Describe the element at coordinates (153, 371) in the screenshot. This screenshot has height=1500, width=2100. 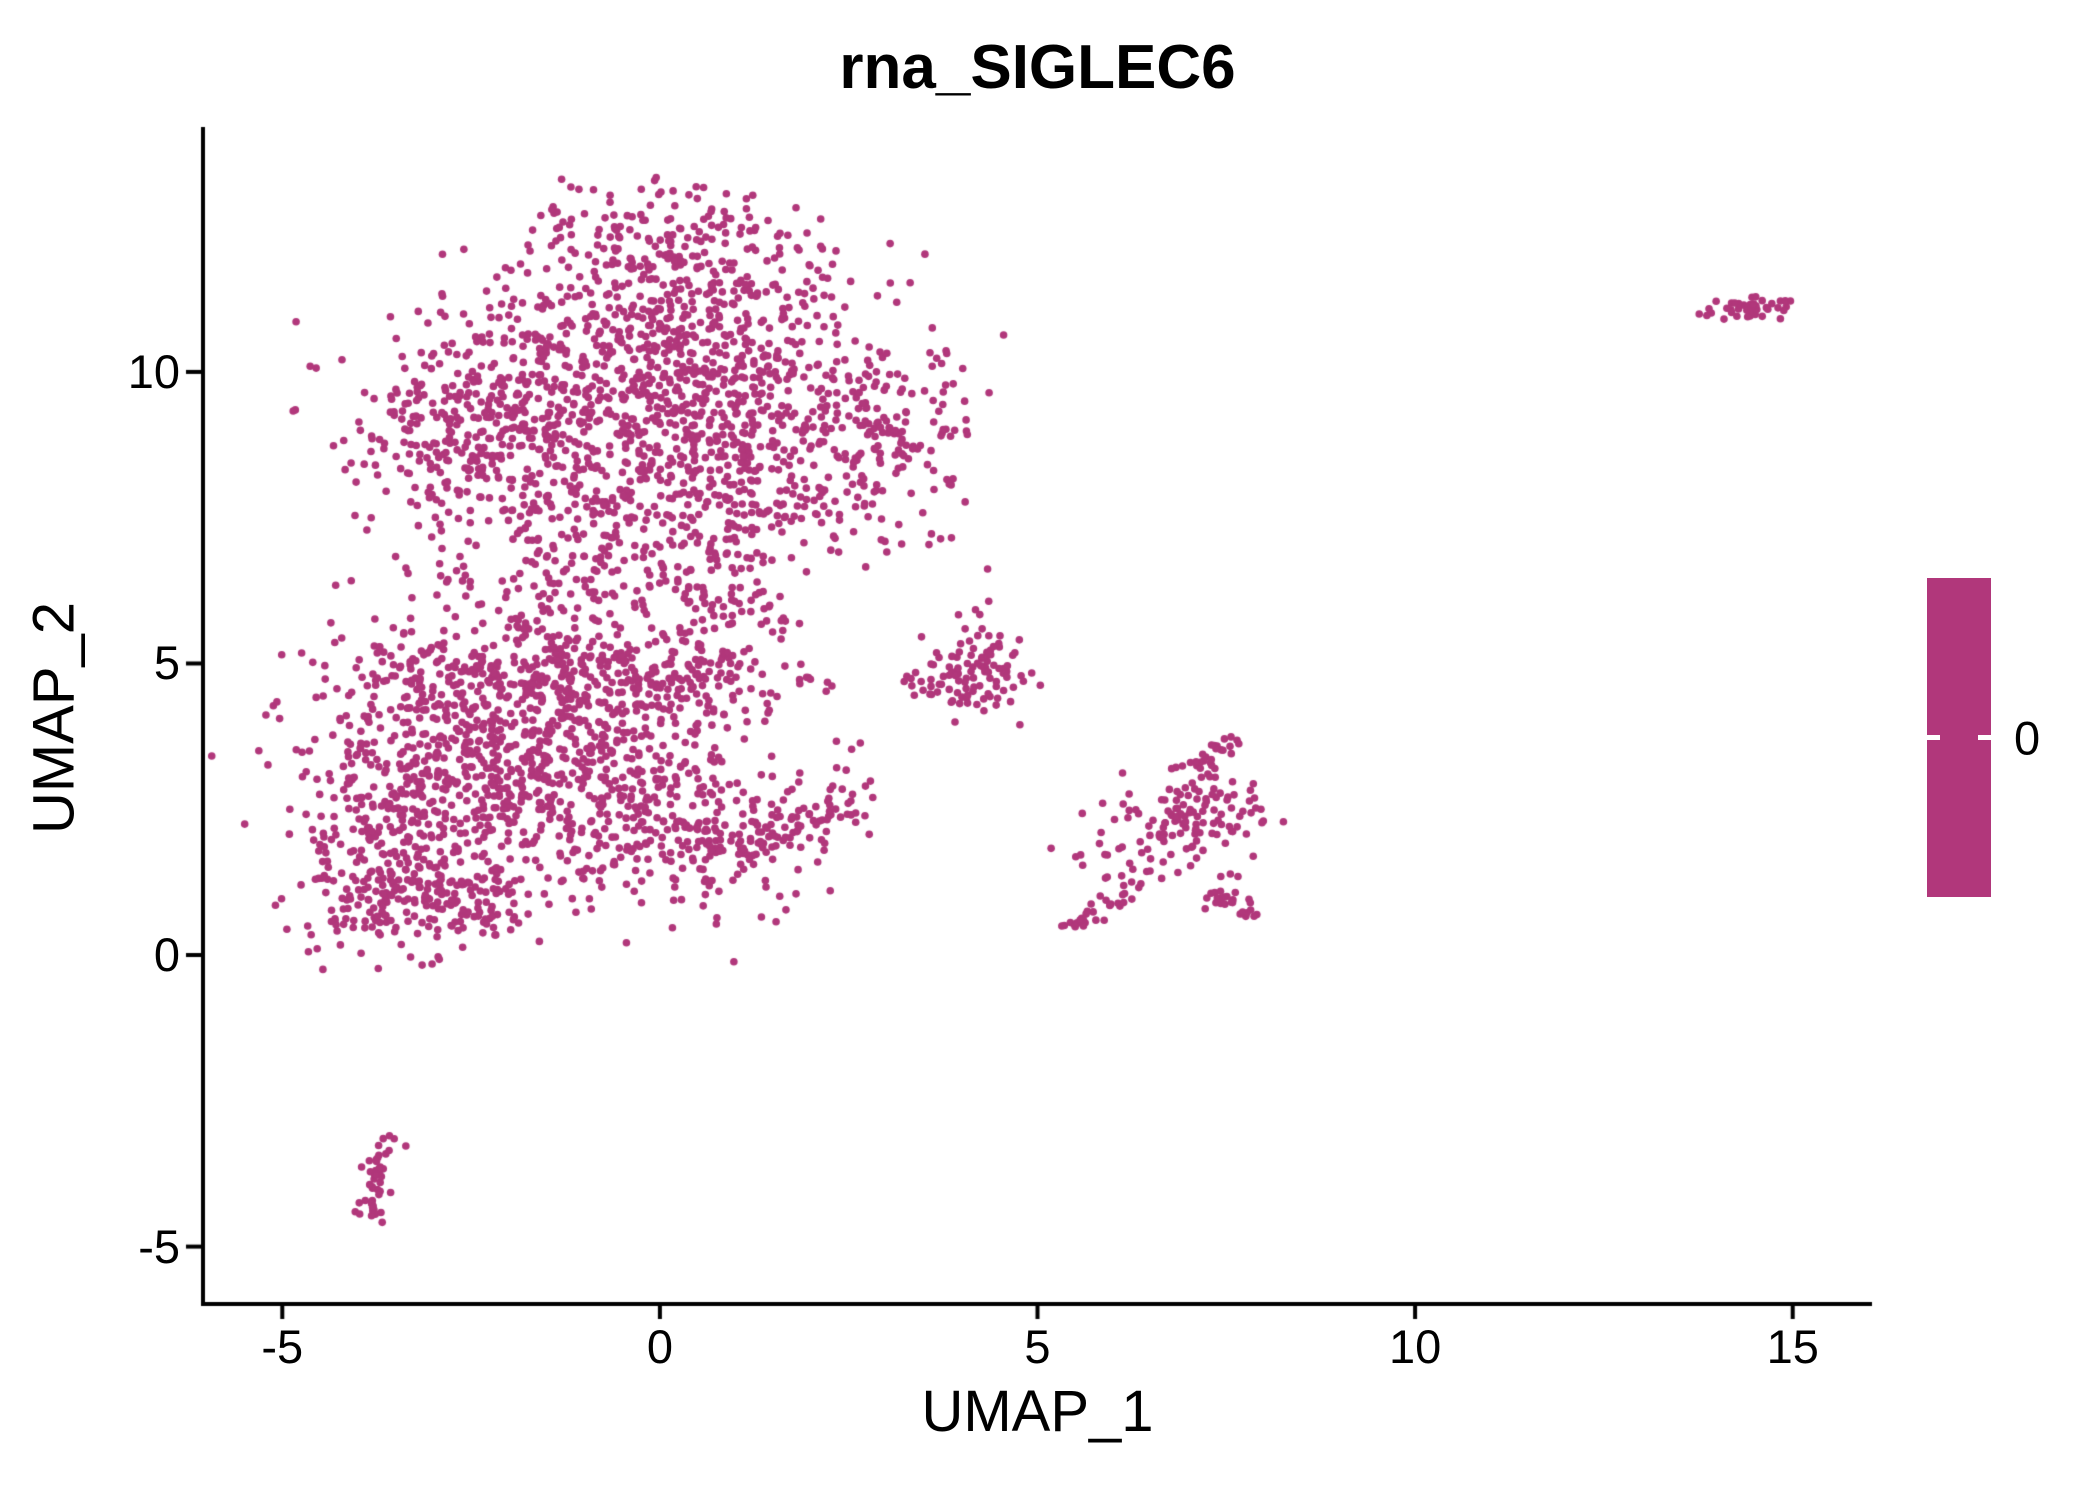
I see `y-tick-label-10: 10` at that location.